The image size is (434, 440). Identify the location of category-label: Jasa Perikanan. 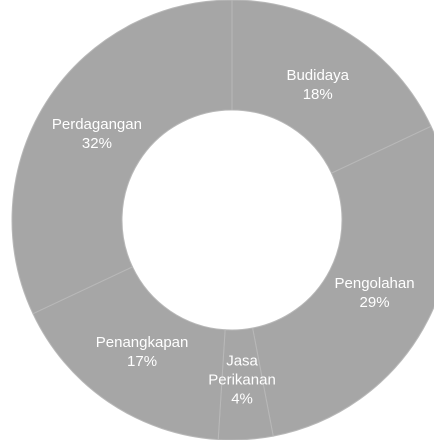
(242, 370).